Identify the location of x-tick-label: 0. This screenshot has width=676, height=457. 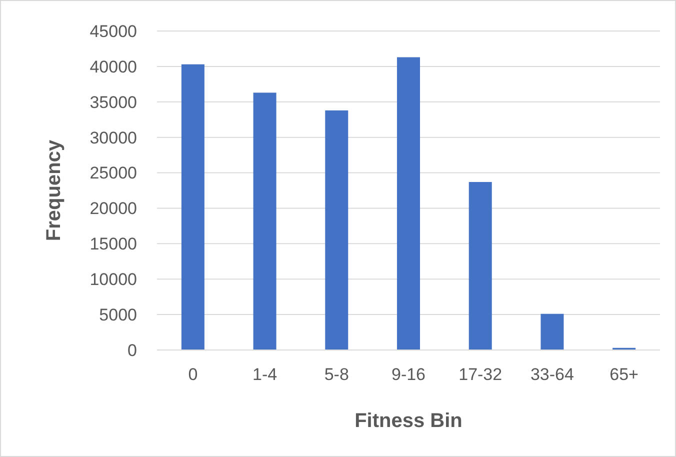
(193, 374).